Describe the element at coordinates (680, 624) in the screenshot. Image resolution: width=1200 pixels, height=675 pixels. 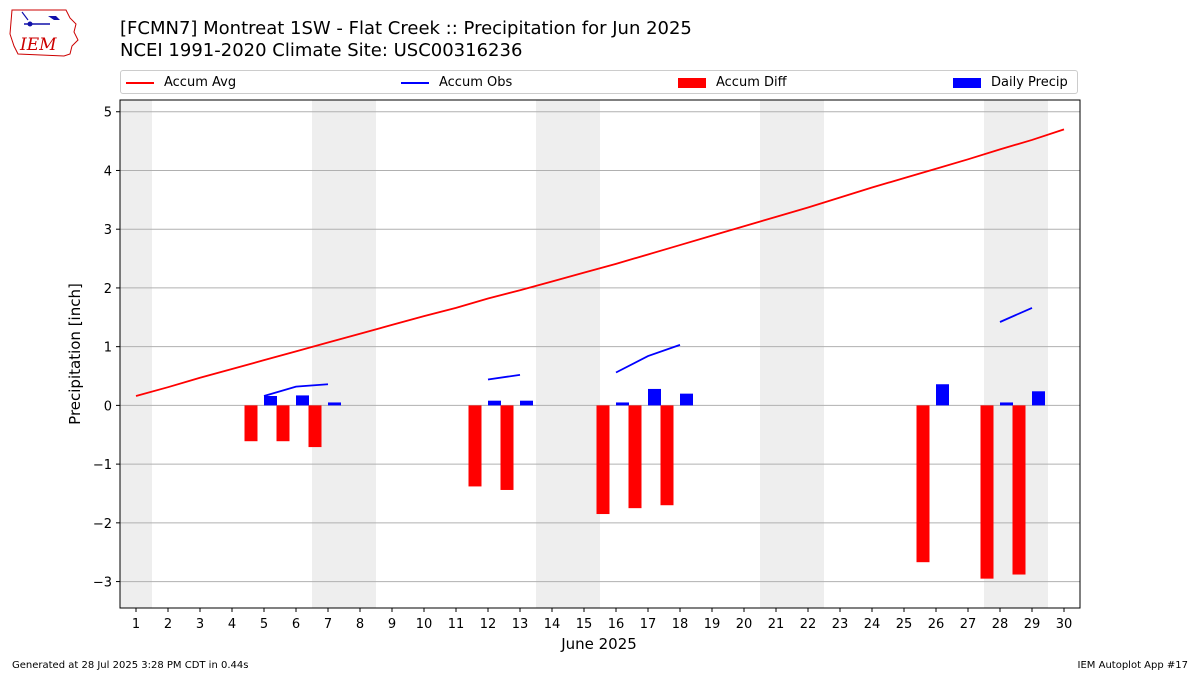
I see `x-tick-label: 18` at that location.